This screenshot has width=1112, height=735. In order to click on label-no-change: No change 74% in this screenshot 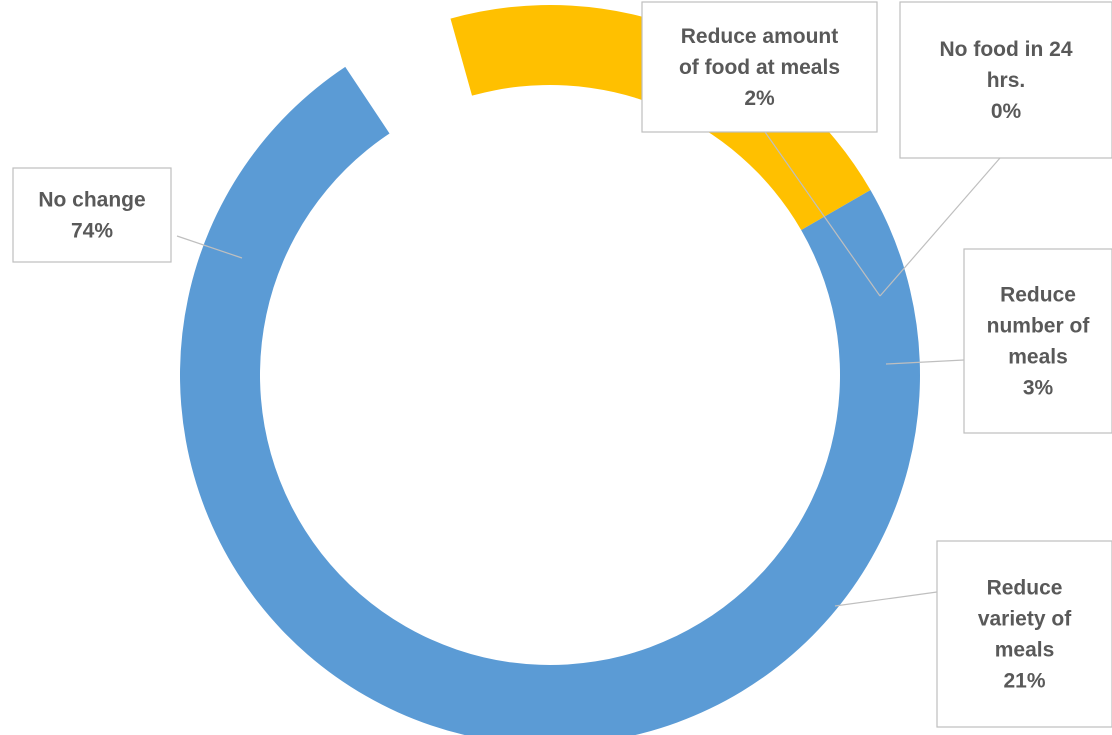, I will do `click(92, 215)`.